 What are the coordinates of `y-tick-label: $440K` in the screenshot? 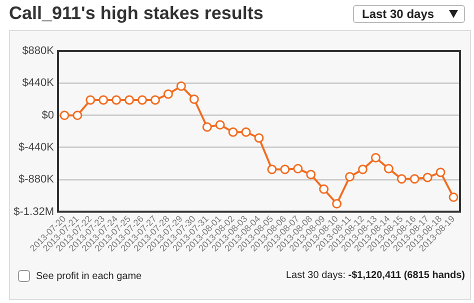 It's located at (38, 83).